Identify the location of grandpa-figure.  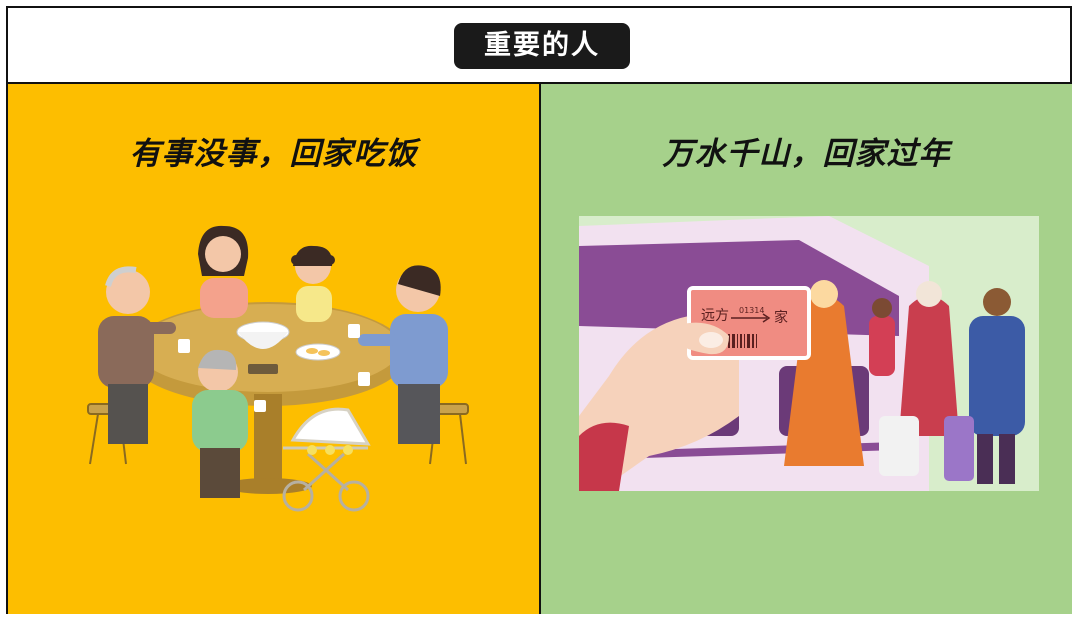
(137, 355).